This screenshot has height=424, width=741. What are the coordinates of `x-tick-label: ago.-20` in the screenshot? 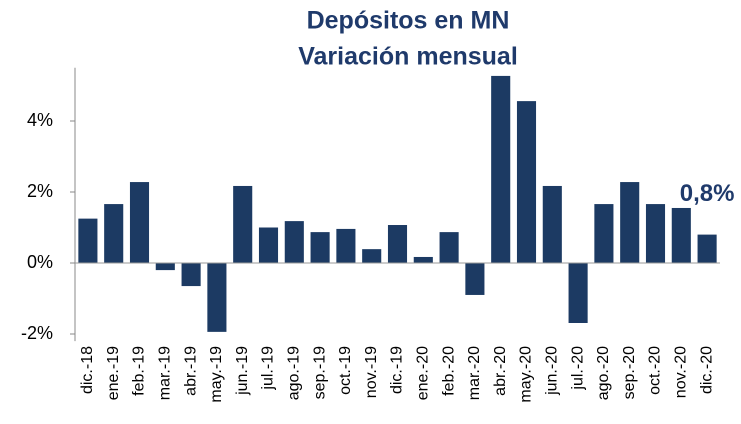 It's located at (603, 373).